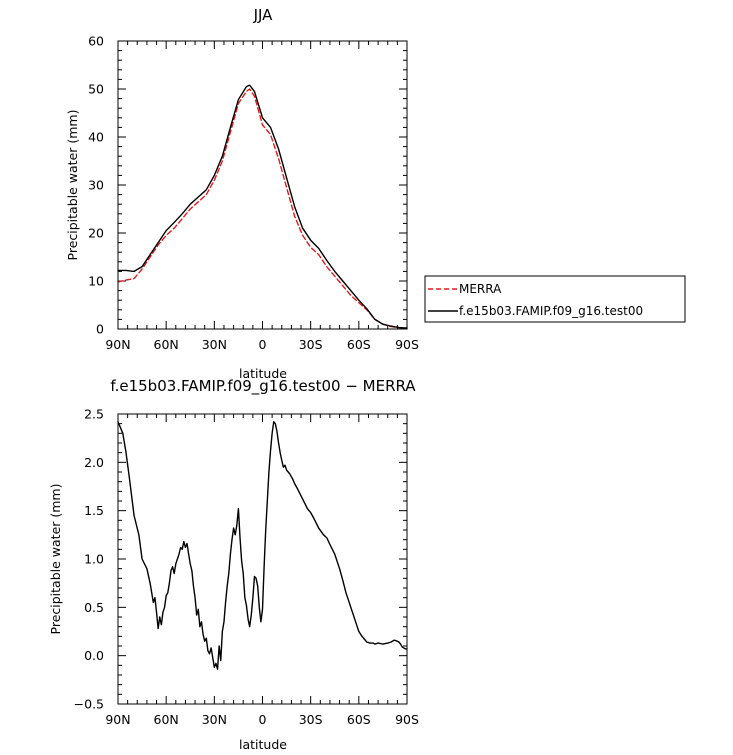  I want to click on top-x-axis-title: latitude, so click(263, 373).